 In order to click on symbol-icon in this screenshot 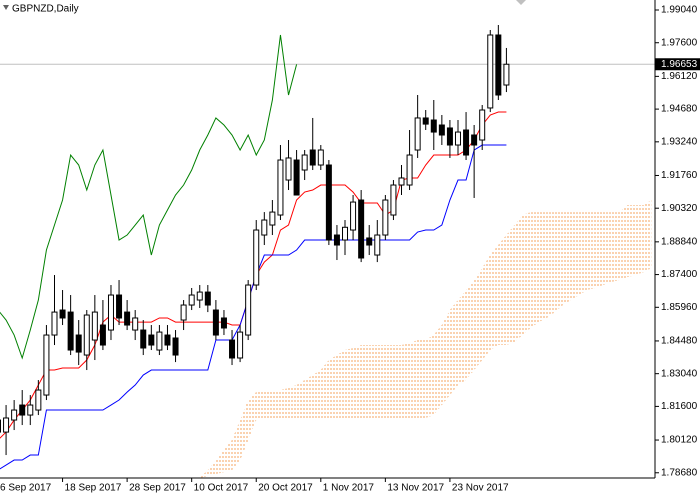, I will do `click(6, 7)`.